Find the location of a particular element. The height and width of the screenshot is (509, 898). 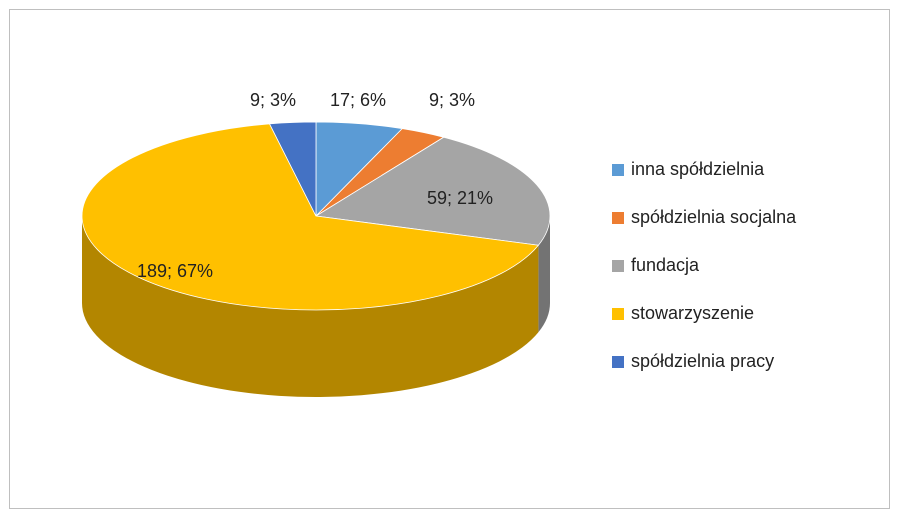

pie-side is located at coordinates (544, 274).